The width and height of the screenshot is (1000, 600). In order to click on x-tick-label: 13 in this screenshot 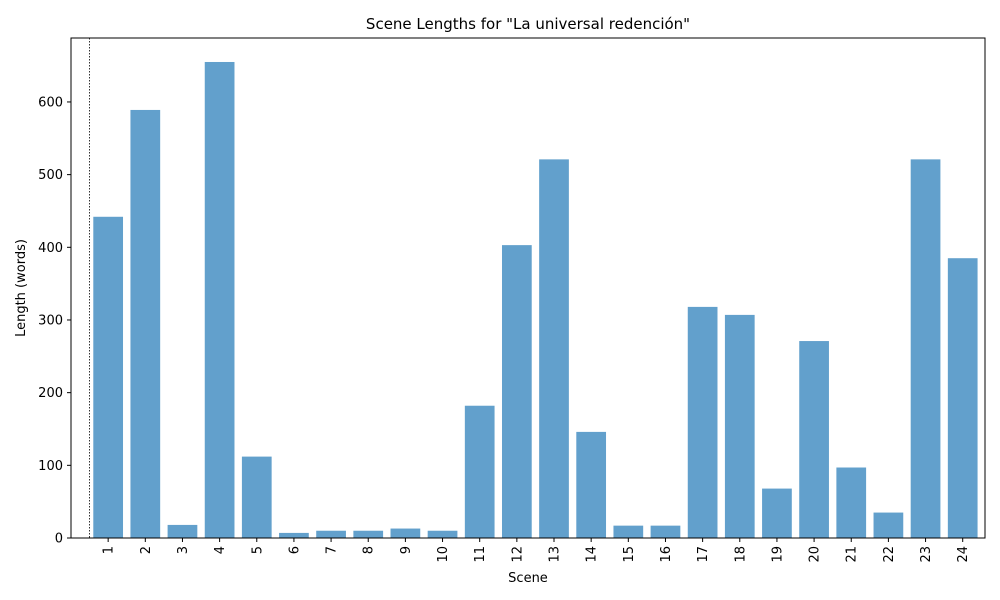, I will do `click(555, 554)`.